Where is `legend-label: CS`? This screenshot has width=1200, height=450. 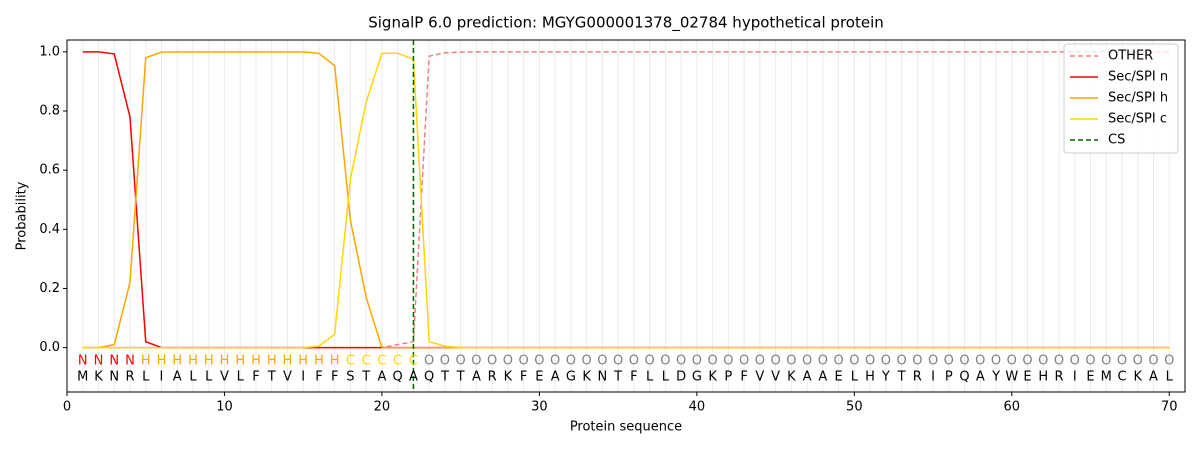
legend-label: CS is located at coordinates (1116, 140).